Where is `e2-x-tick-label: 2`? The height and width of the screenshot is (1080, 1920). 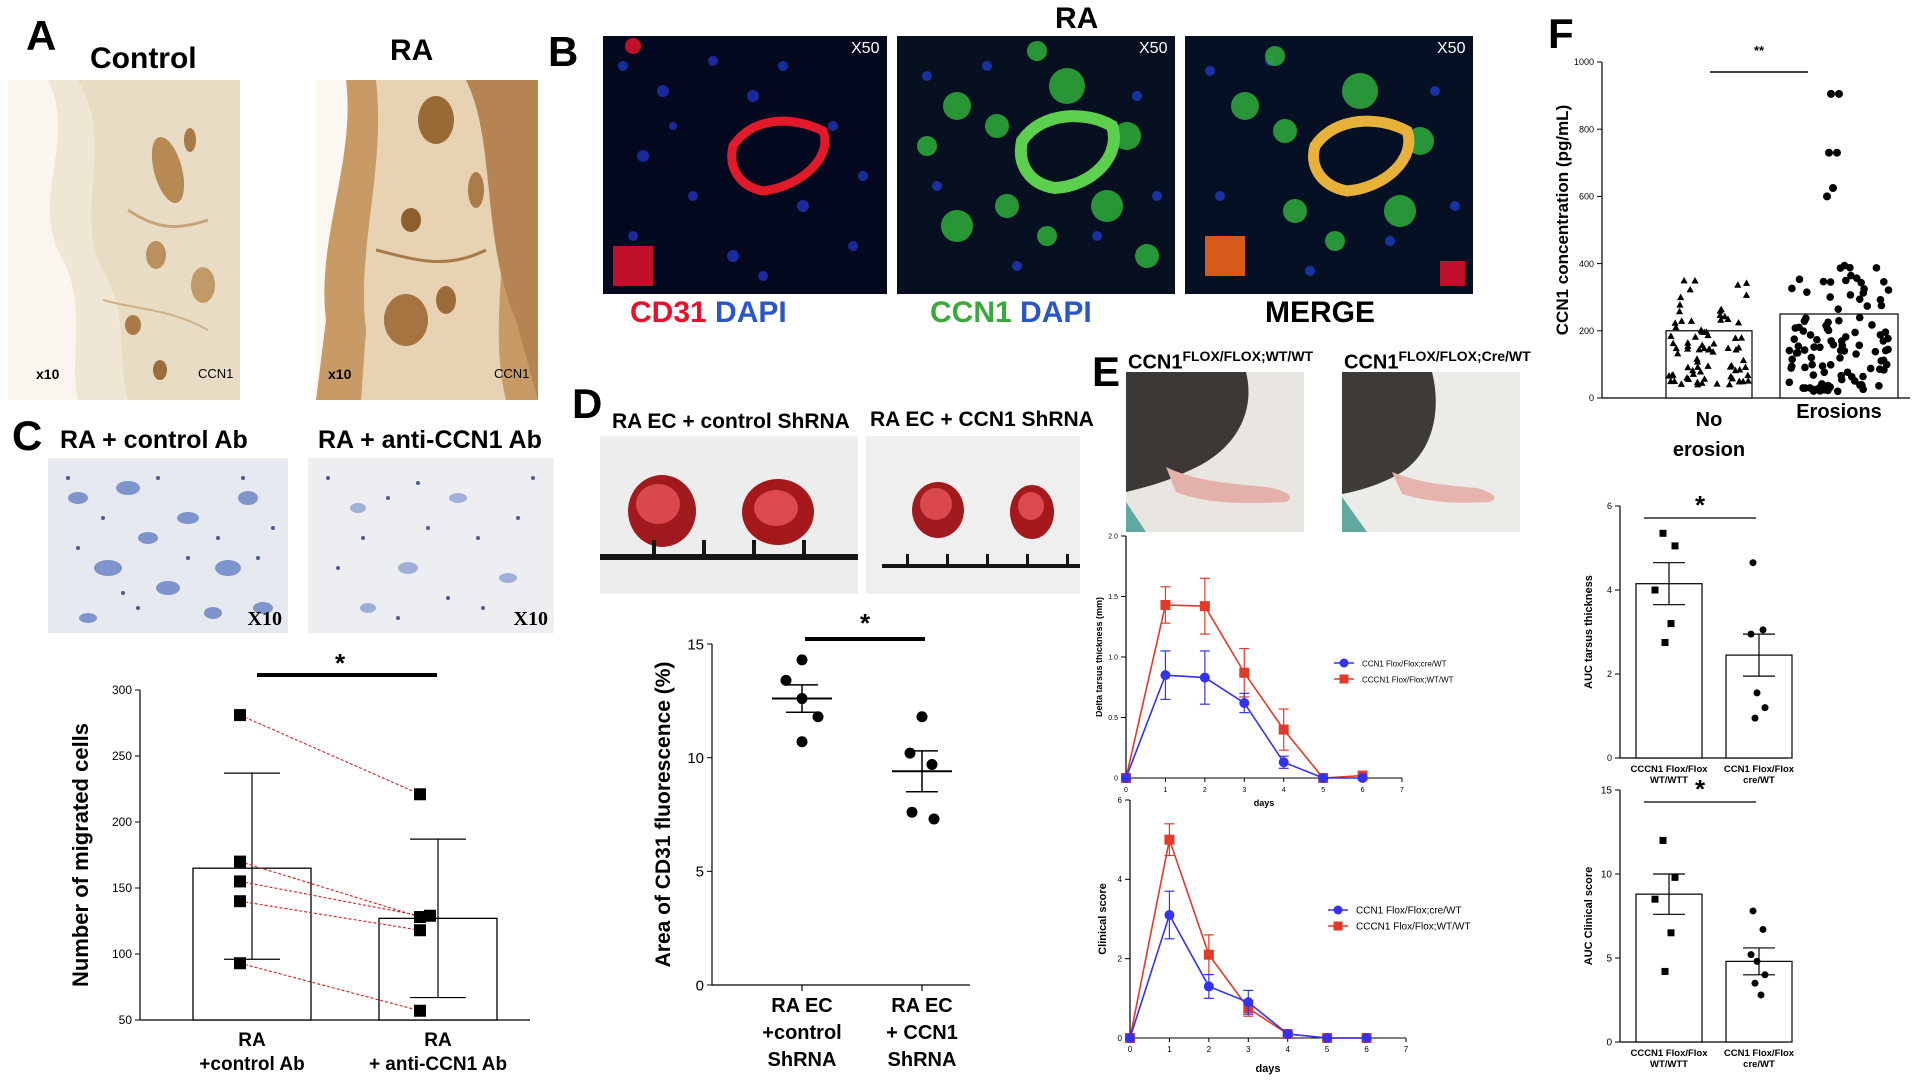
e2-x-tick-label: 2 is located at coordinates (1209, 1049).